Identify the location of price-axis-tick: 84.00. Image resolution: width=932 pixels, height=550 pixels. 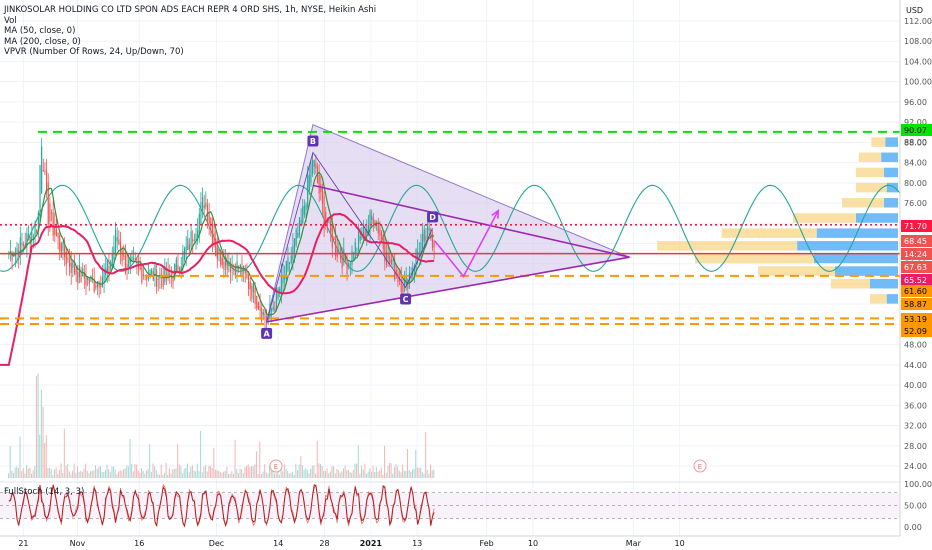
(915, 163).